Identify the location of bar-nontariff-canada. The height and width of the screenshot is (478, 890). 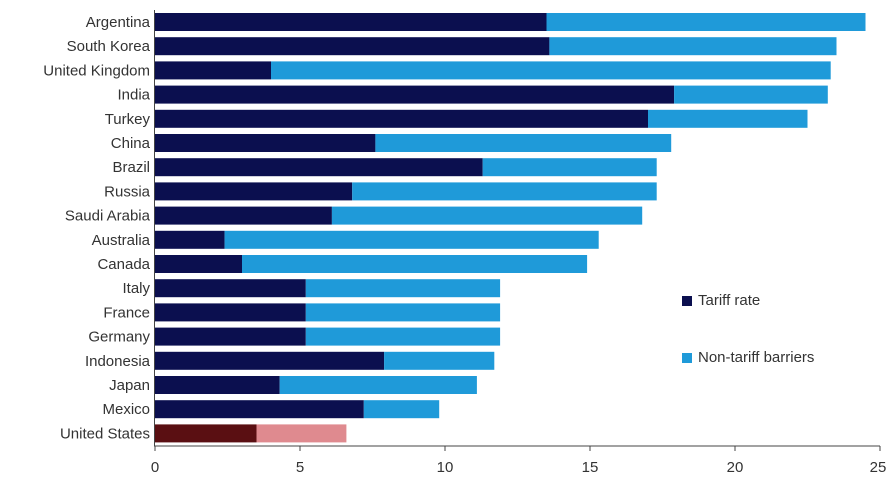
(415, 264).